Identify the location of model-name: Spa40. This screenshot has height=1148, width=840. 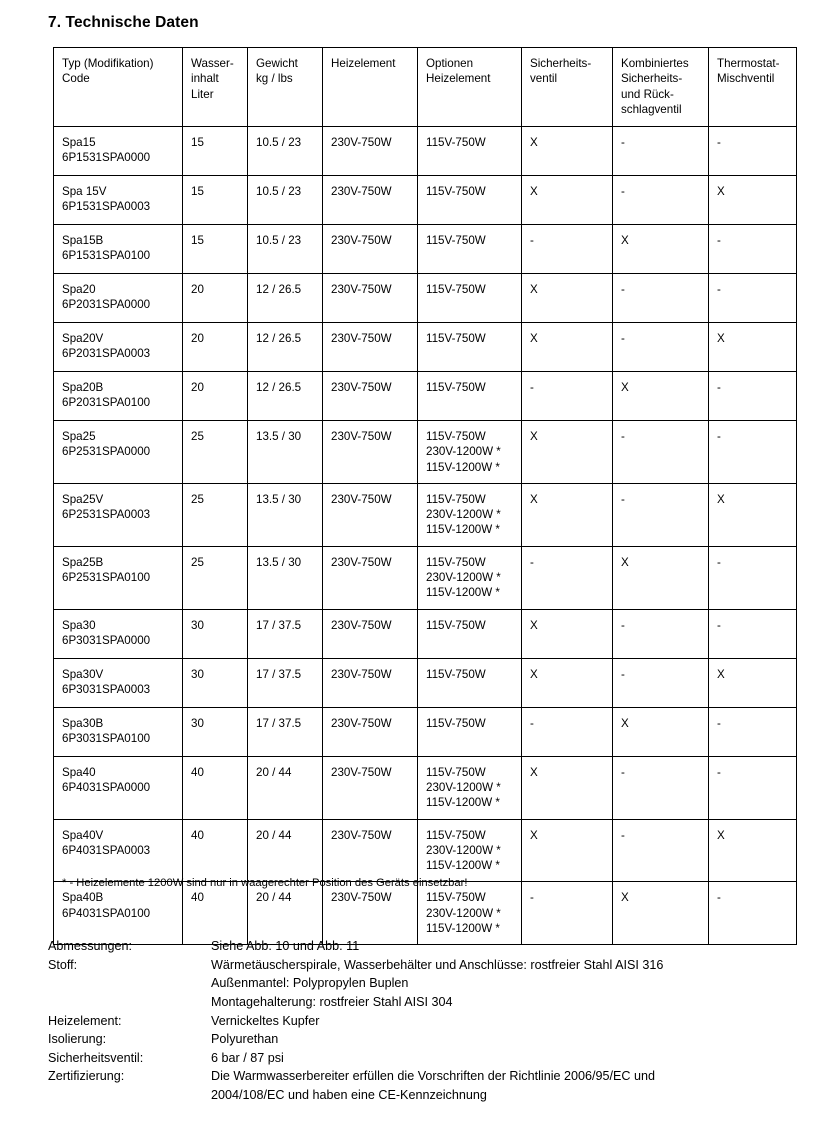
(79, 772).